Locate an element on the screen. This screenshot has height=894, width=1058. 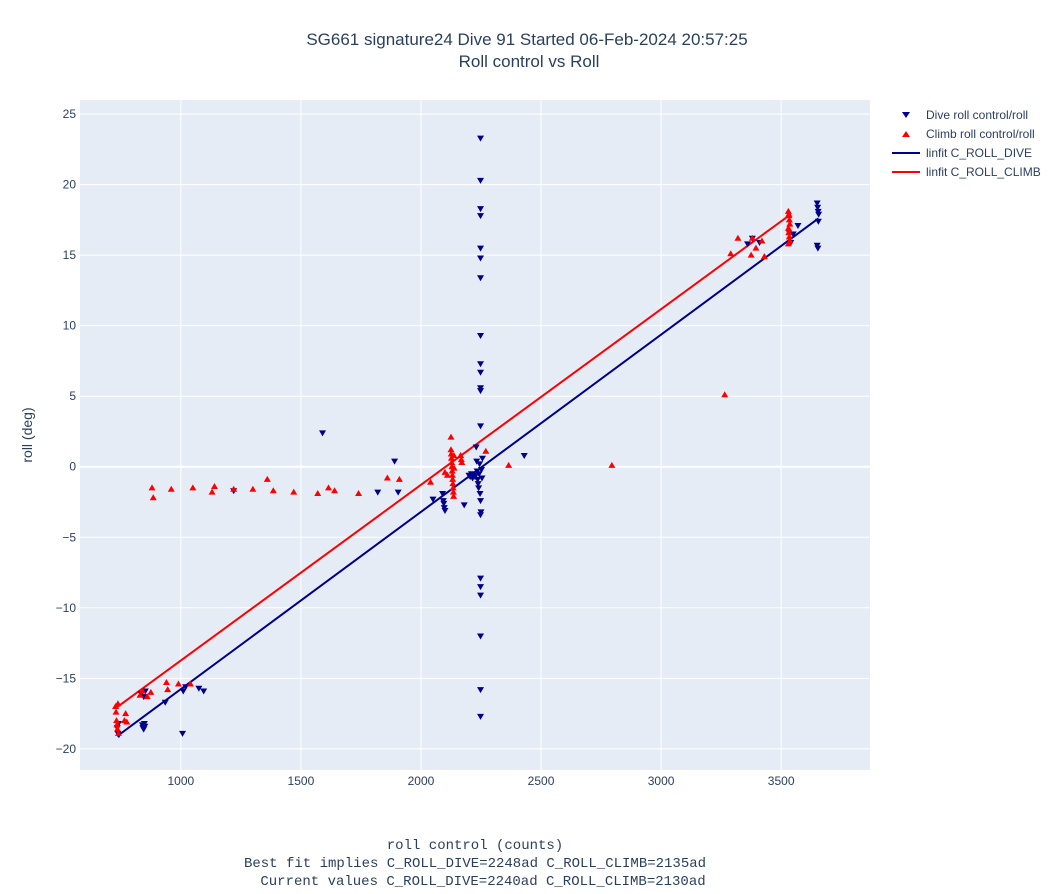
y-axis-title: roll (deg) is located at coordinates (27, 434).